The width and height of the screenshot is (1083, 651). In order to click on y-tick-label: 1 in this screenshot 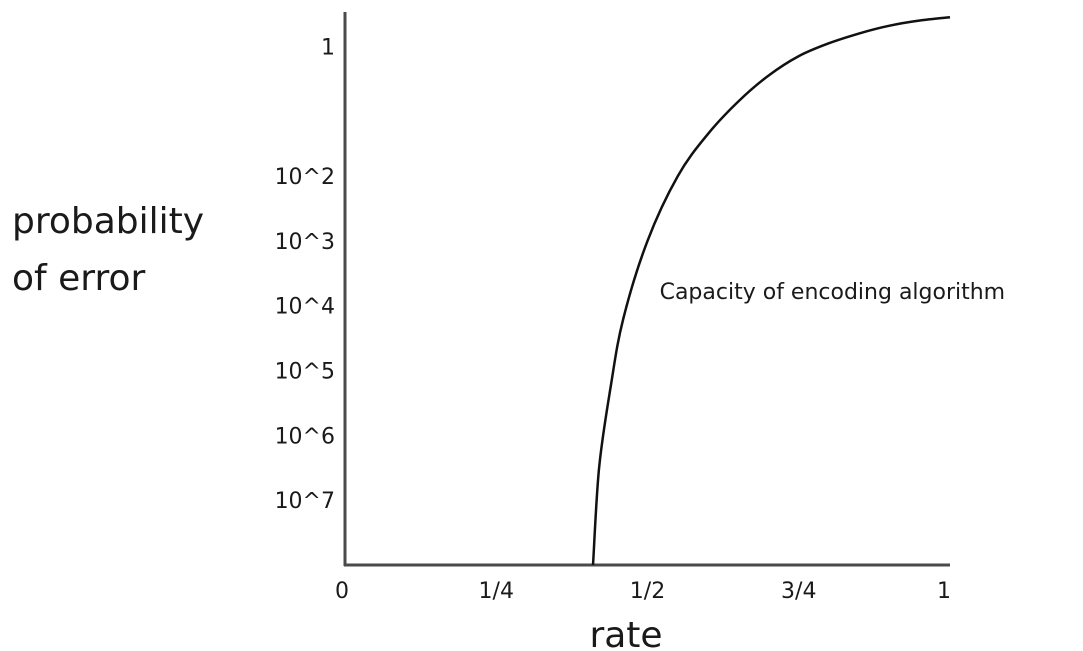, I will do `click(328, 47)`.